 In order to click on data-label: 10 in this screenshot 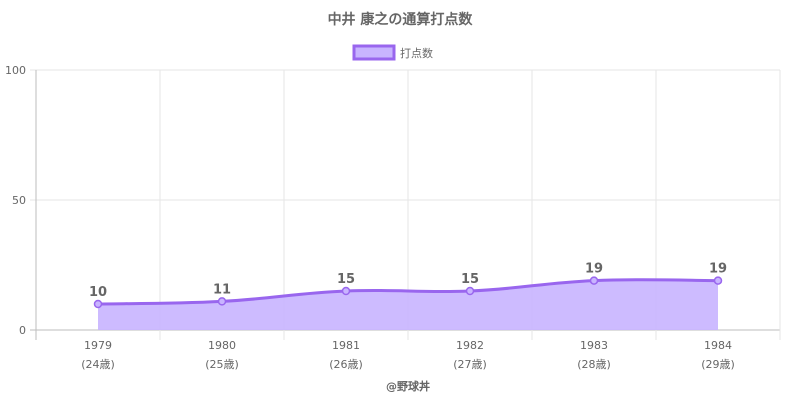, I will do `click(98, 292)`.